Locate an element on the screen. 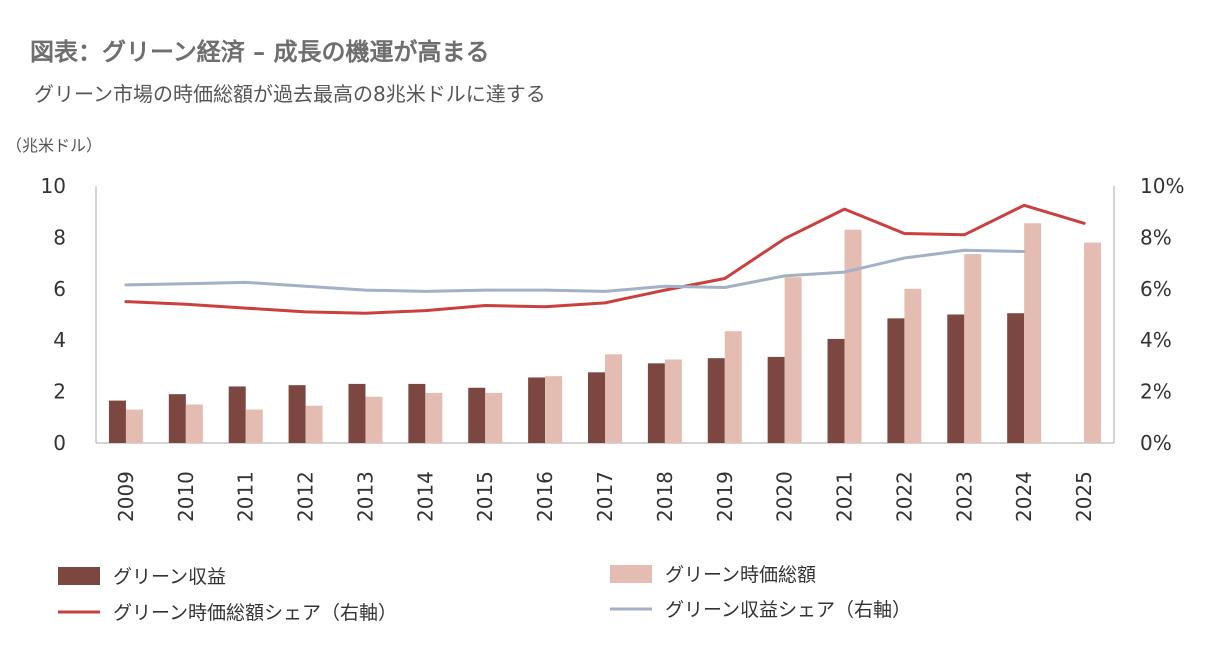 The image size is (1225, 645). x-axis-tick-label: 2018 is located at coordinates (665, 496).